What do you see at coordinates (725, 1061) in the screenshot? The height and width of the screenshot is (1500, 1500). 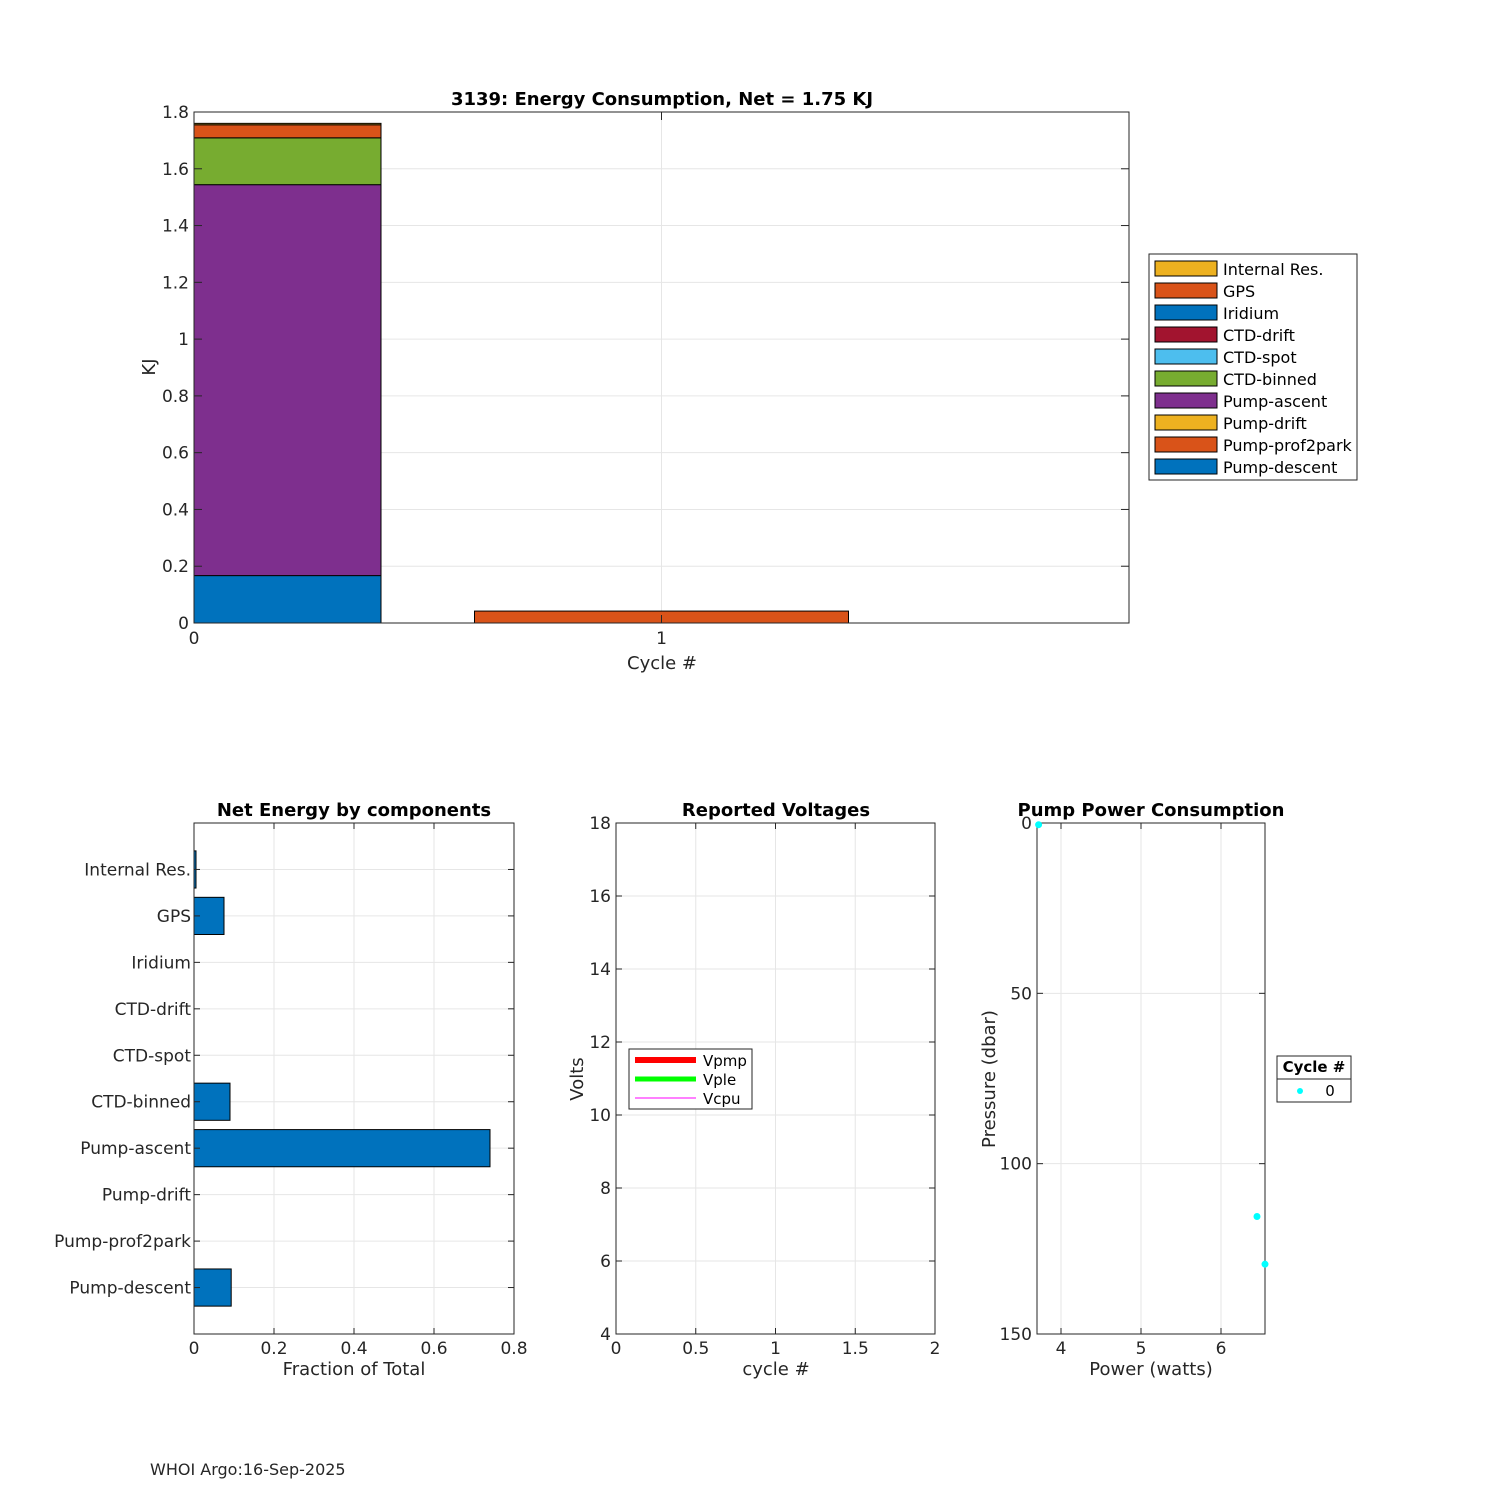 I see `voltages-legend-label: Vpmp` at bounding box center [725, 1061].